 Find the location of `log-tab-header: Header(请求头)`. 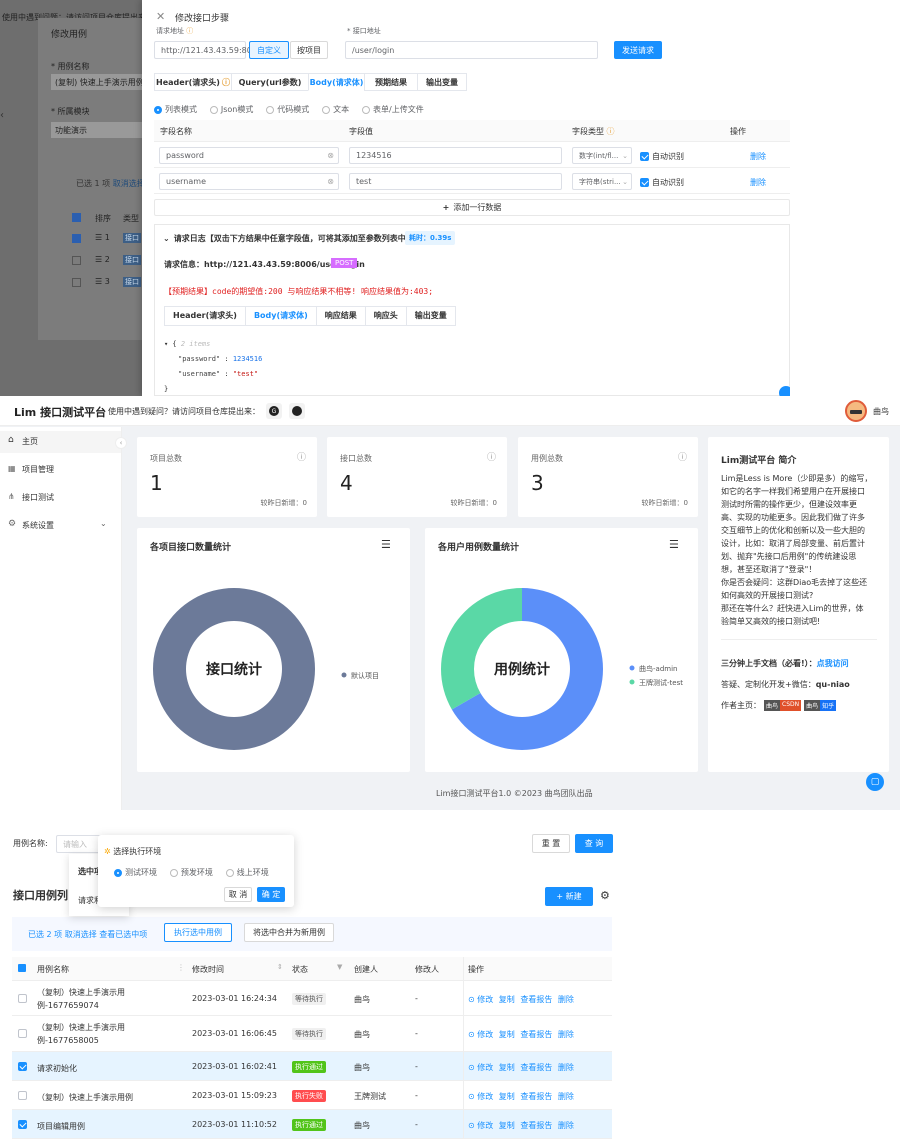

log-tab-header: Header(请求头) is located at coordinates (205, 316).